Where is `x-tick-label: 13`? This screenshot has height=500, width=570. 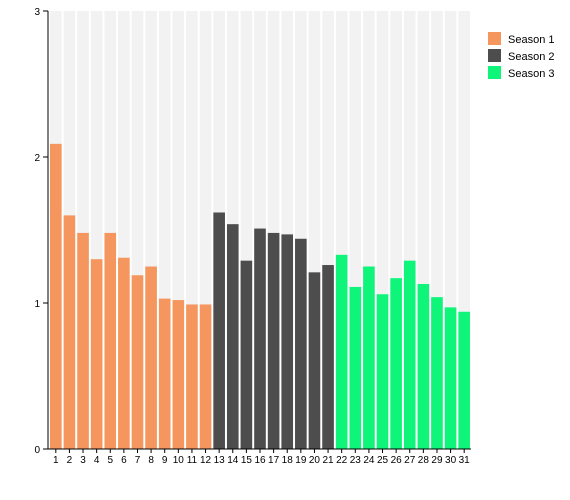 x-tick-label: 13 is located at coordinates (220, 460).